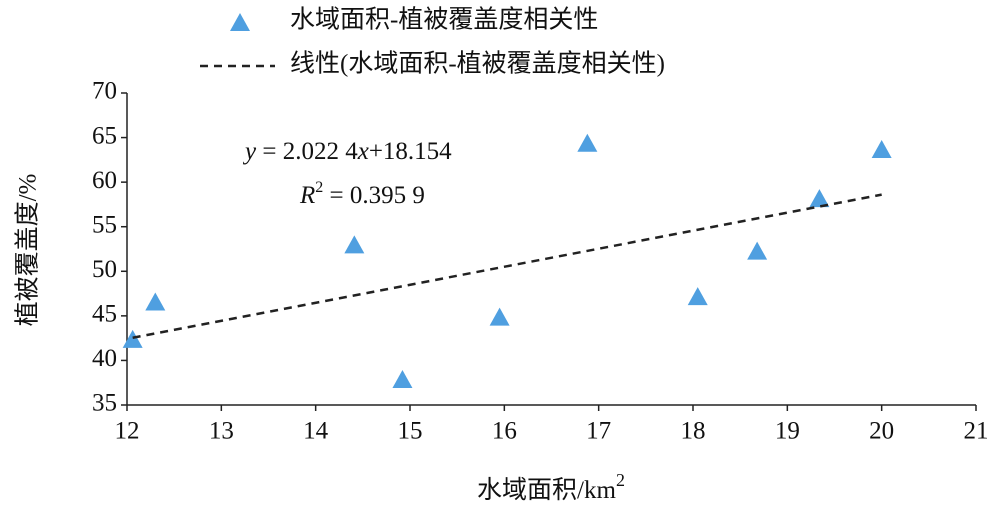  Describe the element at coordinates (620, 480) in the screenshot. I see `x-label-part: 2` at that location.